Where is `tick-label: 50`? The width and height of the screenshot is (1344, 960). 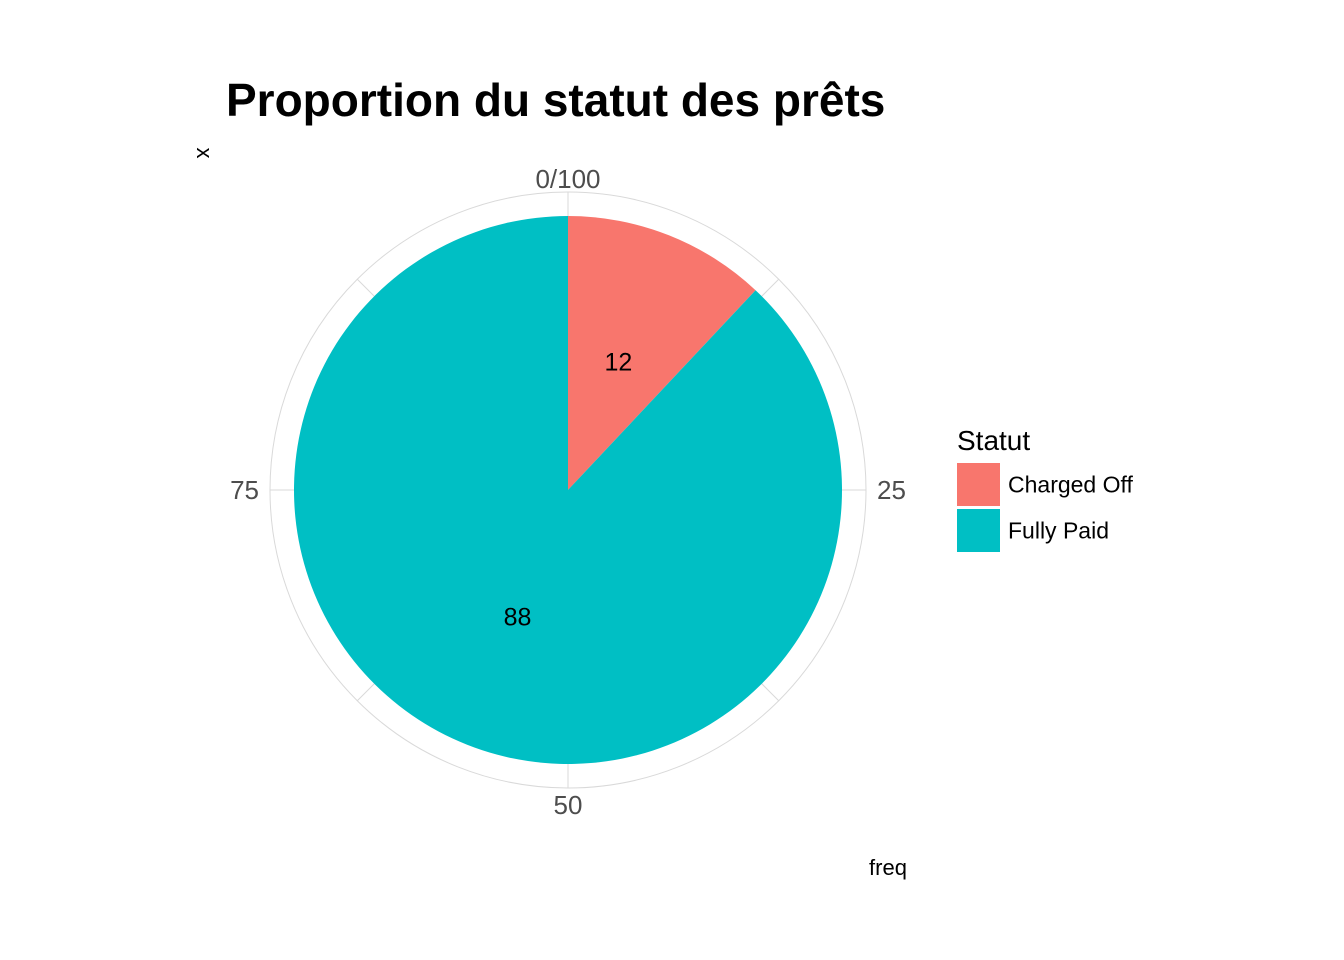
tick-label: 50 is located at coordinates (568, 805).